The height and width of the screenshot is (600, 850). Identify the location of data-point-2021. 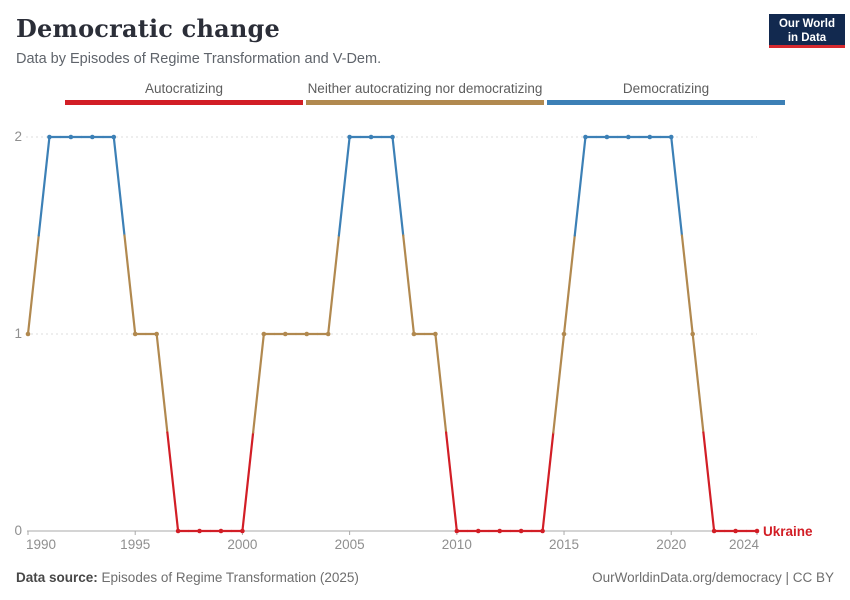
(692, 334).